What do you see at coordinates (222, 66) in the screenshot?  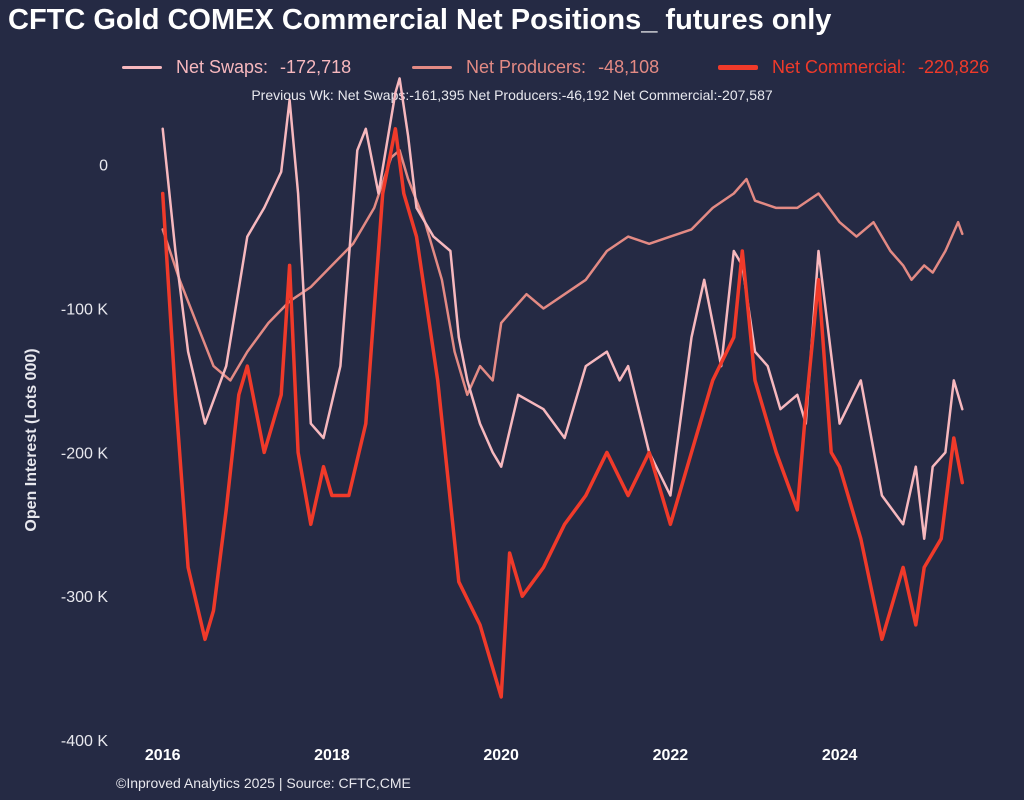 I see `legend-label-net-swaps: Net Swaps:` at bounding box center [222, 66].